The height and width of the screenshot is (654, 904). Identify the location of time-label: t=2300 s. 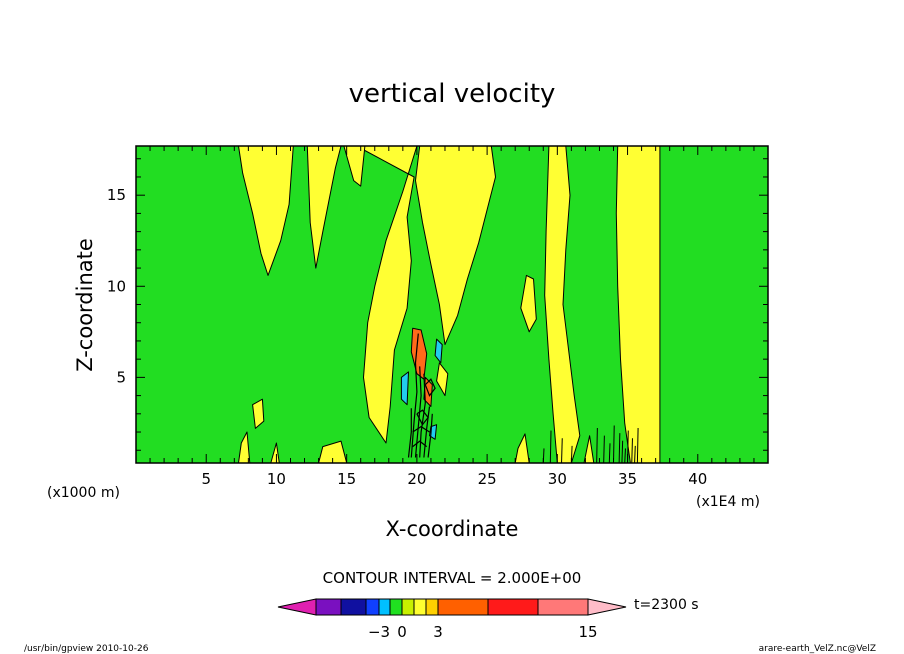
(666, 605).